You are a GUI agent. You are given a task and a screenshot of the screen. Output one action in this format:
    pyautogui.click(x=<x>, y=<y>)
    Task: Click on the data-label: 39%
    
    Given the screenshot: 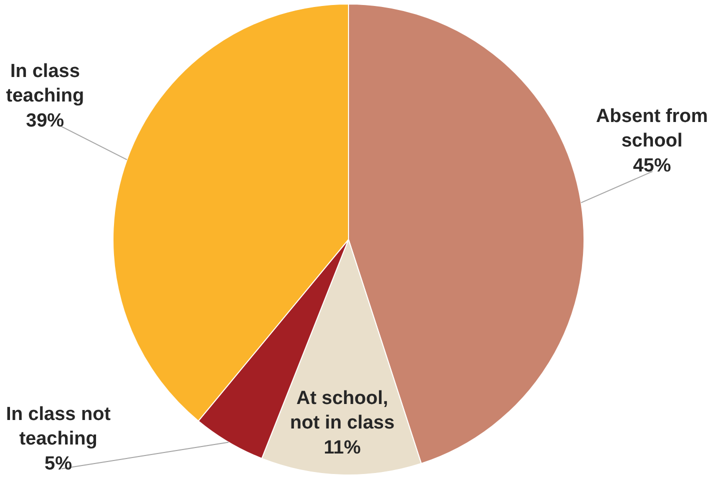 What is the action you would take?
    pyautogui.click(x=45, y=121)
    